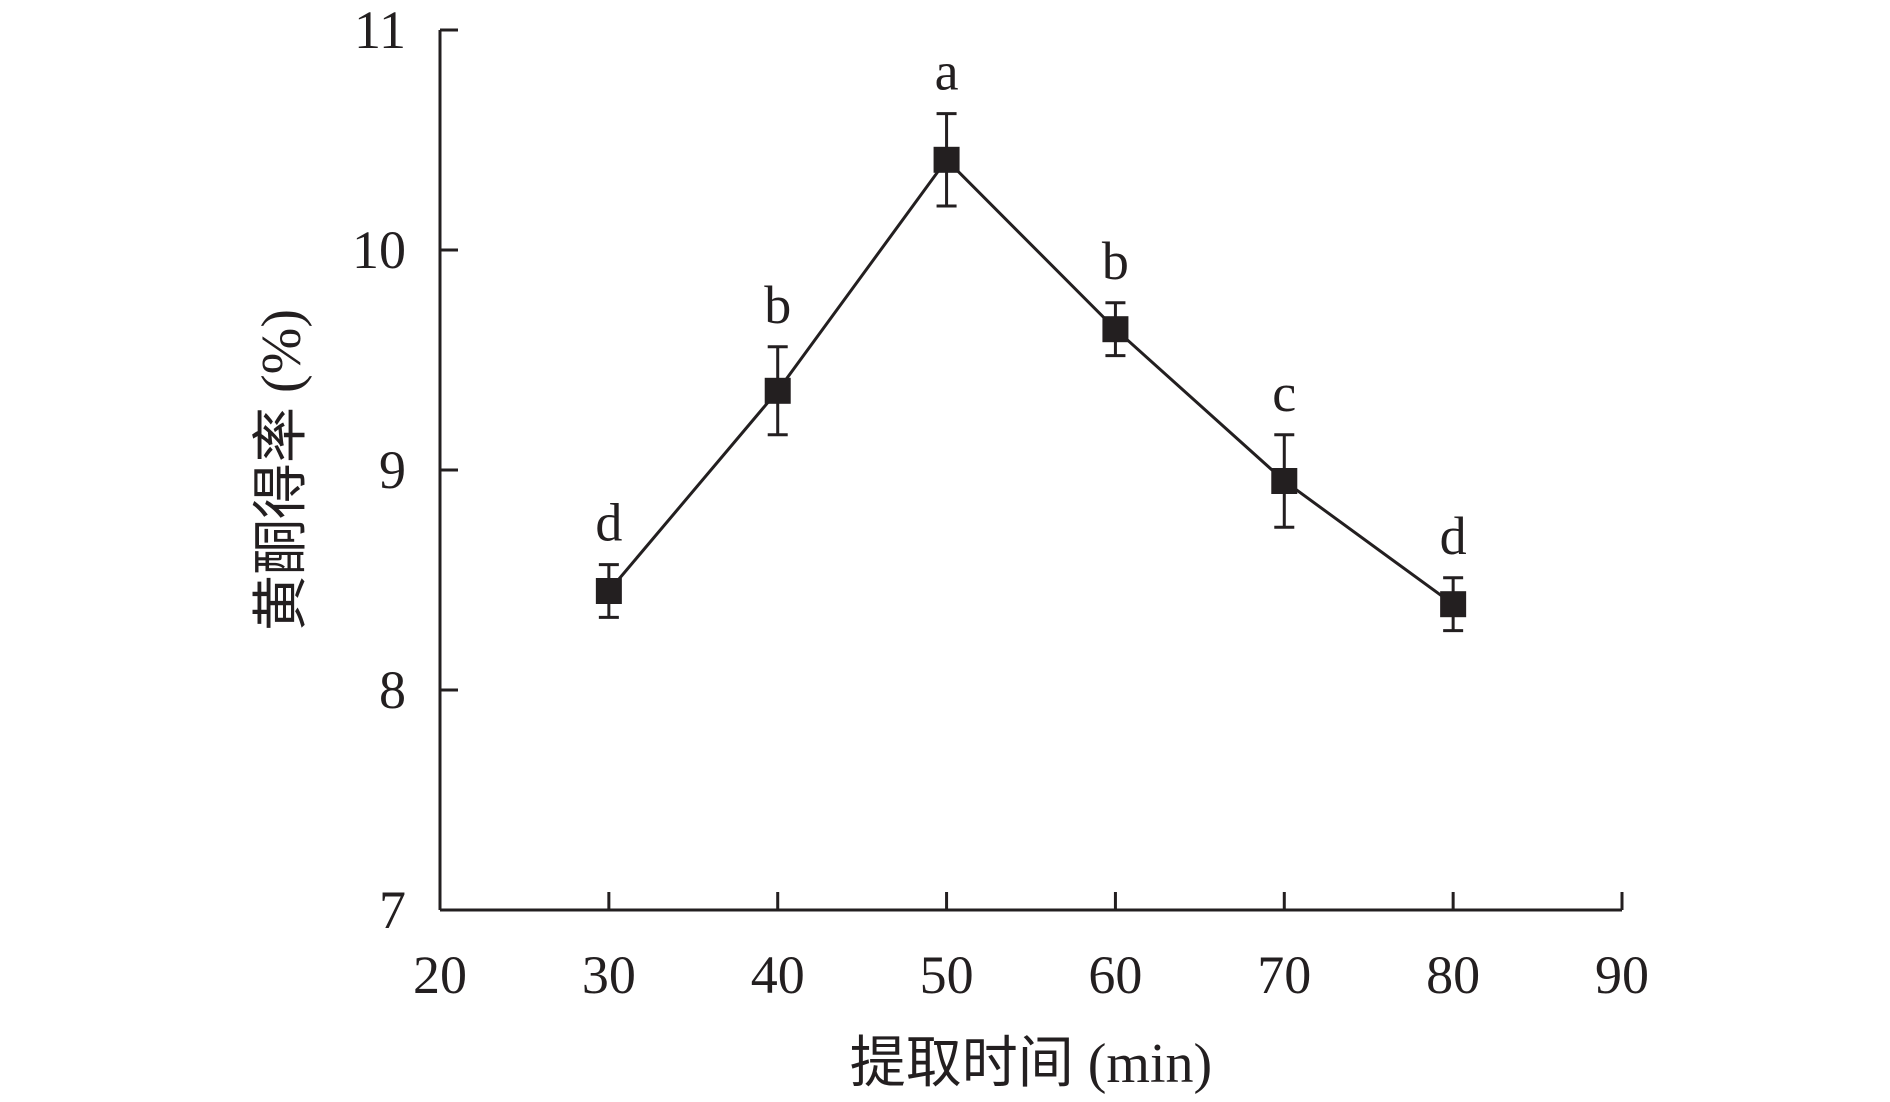 The image size is (1890, 1102). What do you see at coordinates (392, 910) in the screenshot?
I see `y-tick-label: 7` at bounding box center [392, 910].